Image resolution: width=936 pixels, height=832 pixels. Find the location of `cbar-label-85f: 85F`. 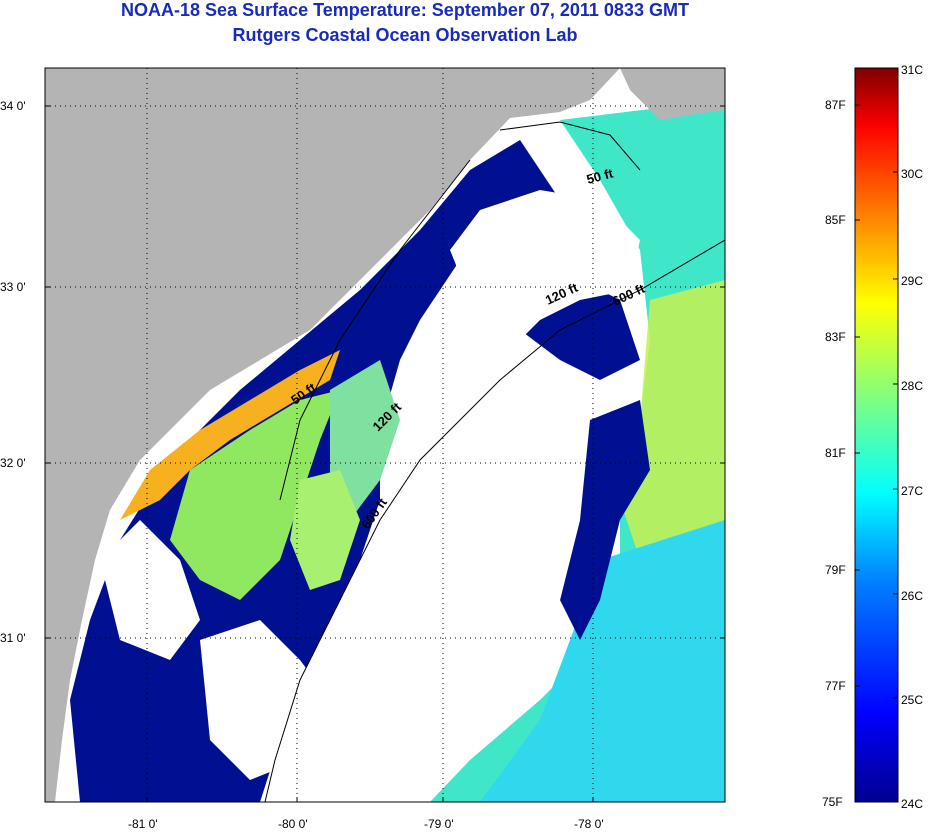

cbar-label-85f: 85F is located at coordinates (835, 220).